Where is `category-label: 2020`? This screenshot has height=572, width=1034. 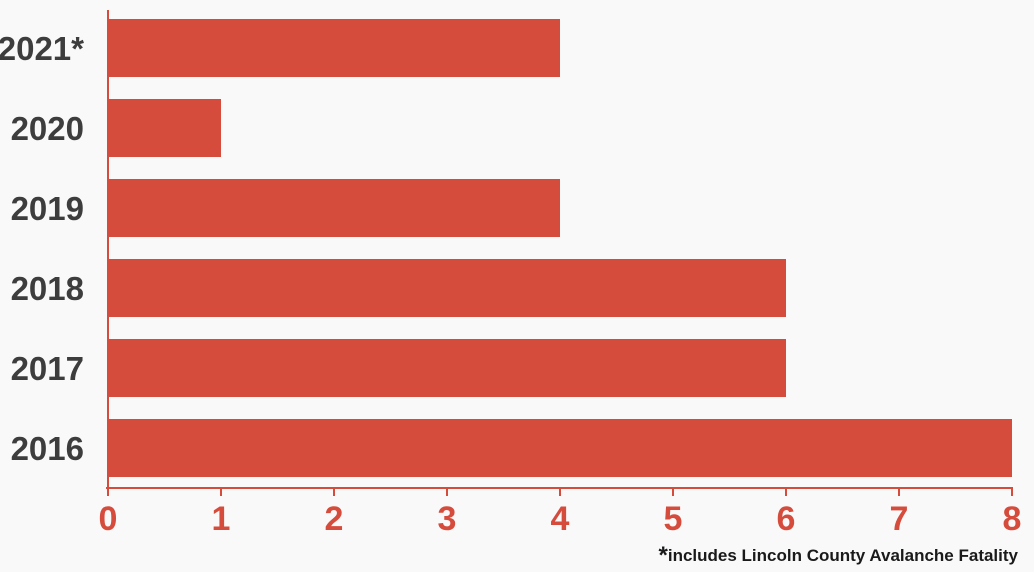 category-label: 2020 is located at coordinates (47, 128).